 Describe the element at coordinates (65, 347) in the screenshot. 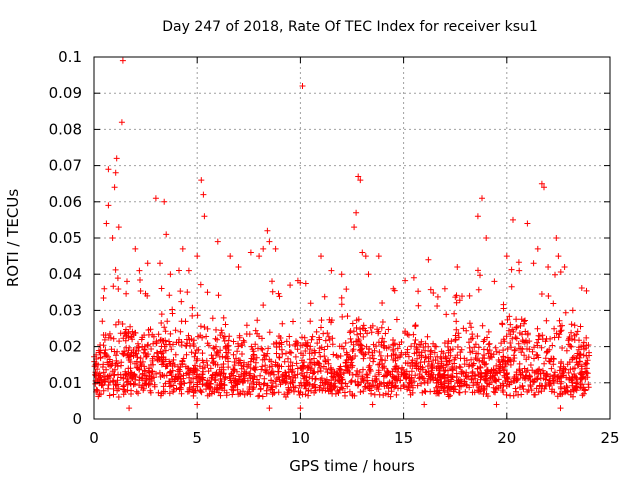

I see `y-tick-label: 0.02` at that location.